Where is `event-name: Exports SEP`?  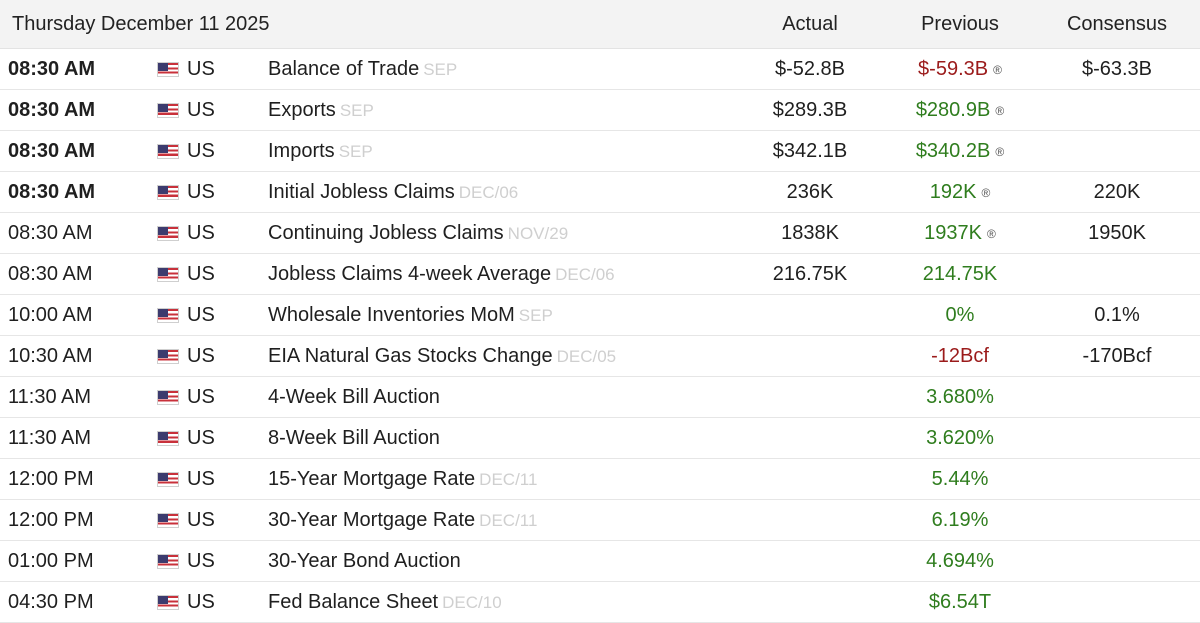 event-name: Exports SEP is located at coordinates (500, 110).